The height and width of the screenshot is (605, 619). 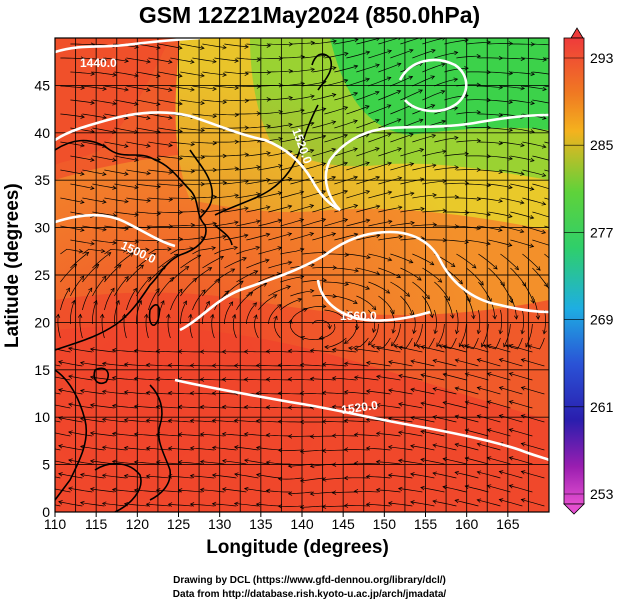 What do you see at coordinates (160, 442) in the screenshot?
I see `coast-philippines` at bounding box center [160, 442].